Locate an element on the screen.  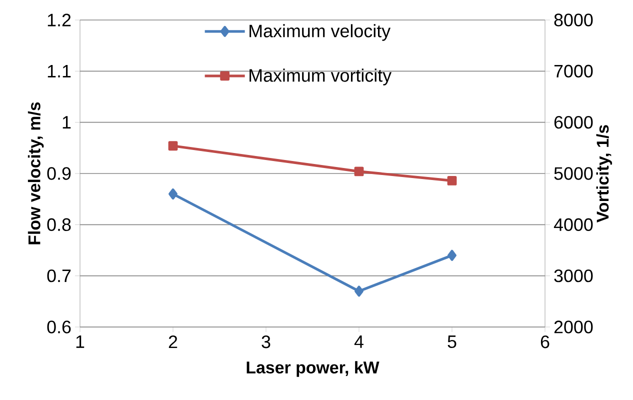
x-tick-label: 5 is located at coordinates (452, 342).